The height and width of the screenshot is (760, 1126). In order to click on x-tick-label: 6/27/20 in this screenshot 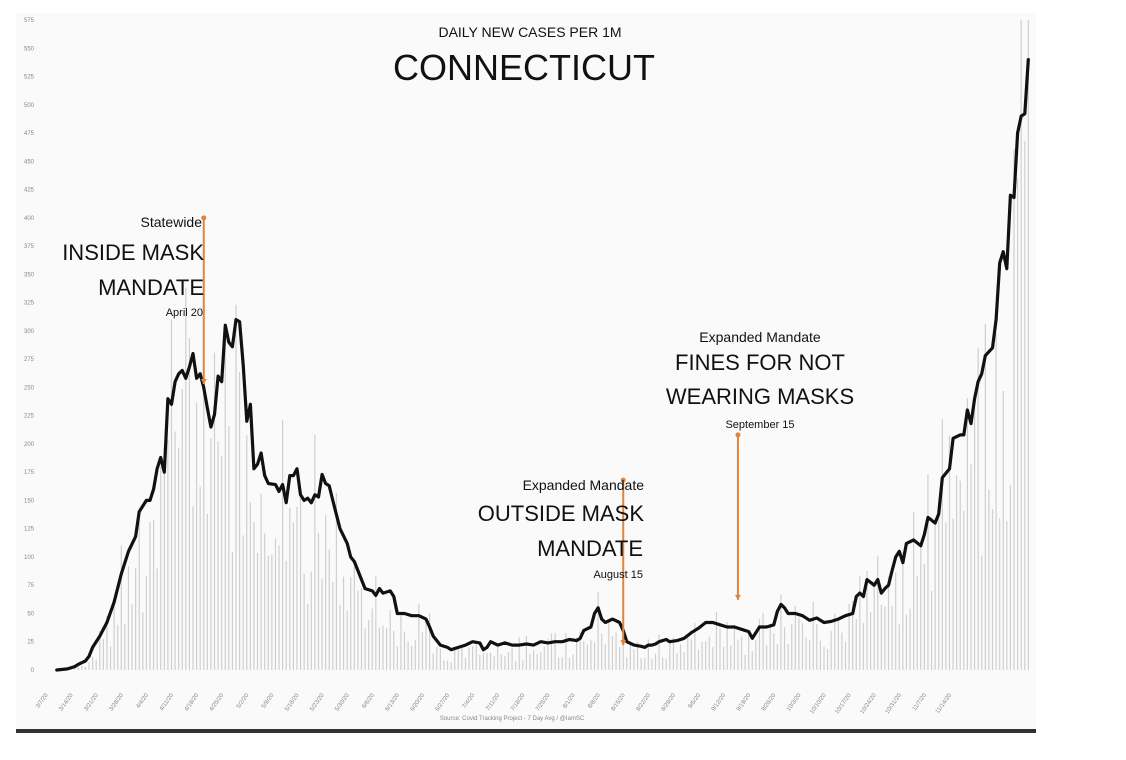, I will do `click(443, 702)`.